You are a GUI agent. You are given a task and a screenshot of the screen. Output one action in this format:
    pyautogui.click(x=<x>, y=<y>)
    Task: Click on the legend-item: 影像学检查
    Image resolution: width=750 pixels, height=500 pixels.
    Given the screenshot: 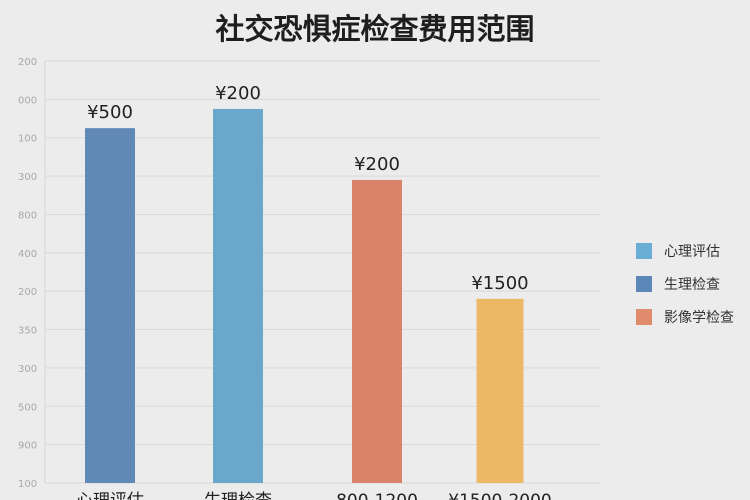 What is the action you would take?
    pyautogui.click(x=685, y=316)
    